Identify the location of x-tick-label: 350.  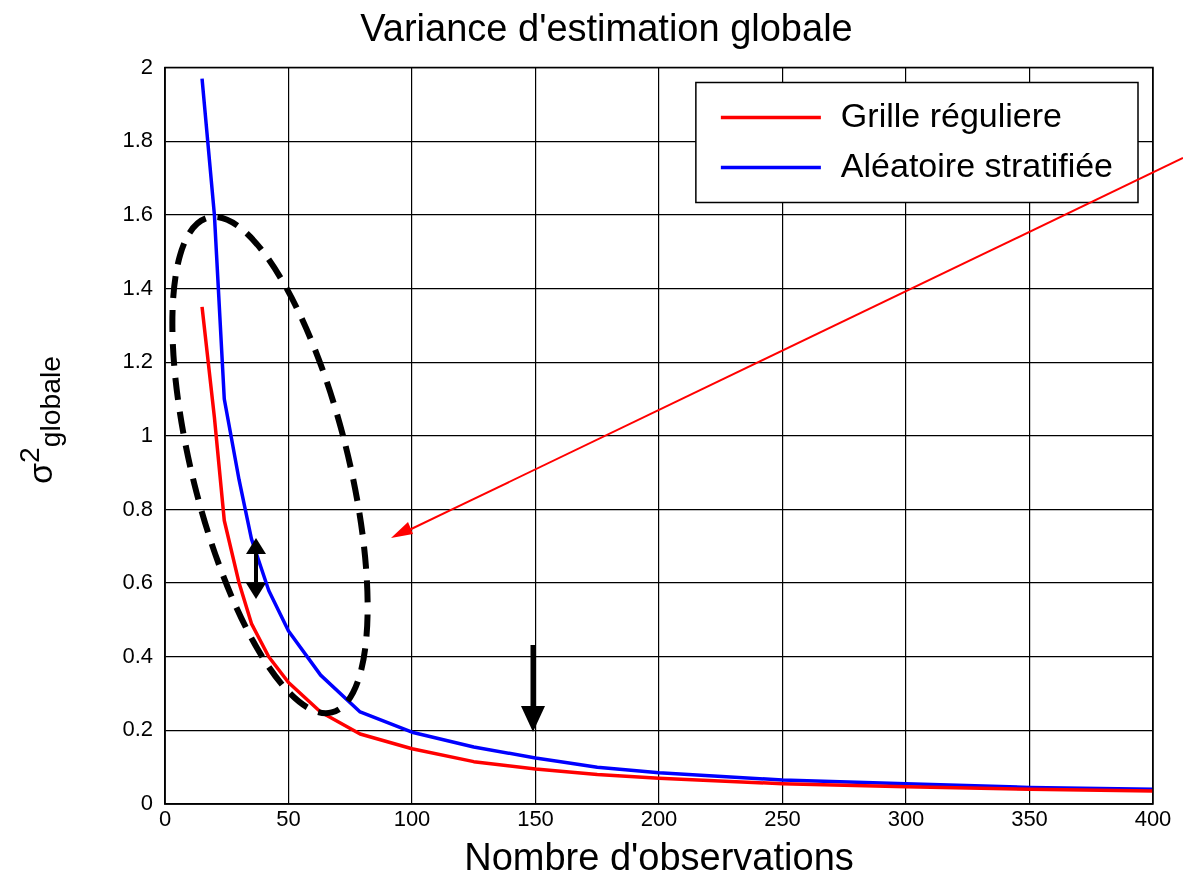
(1029, 819).